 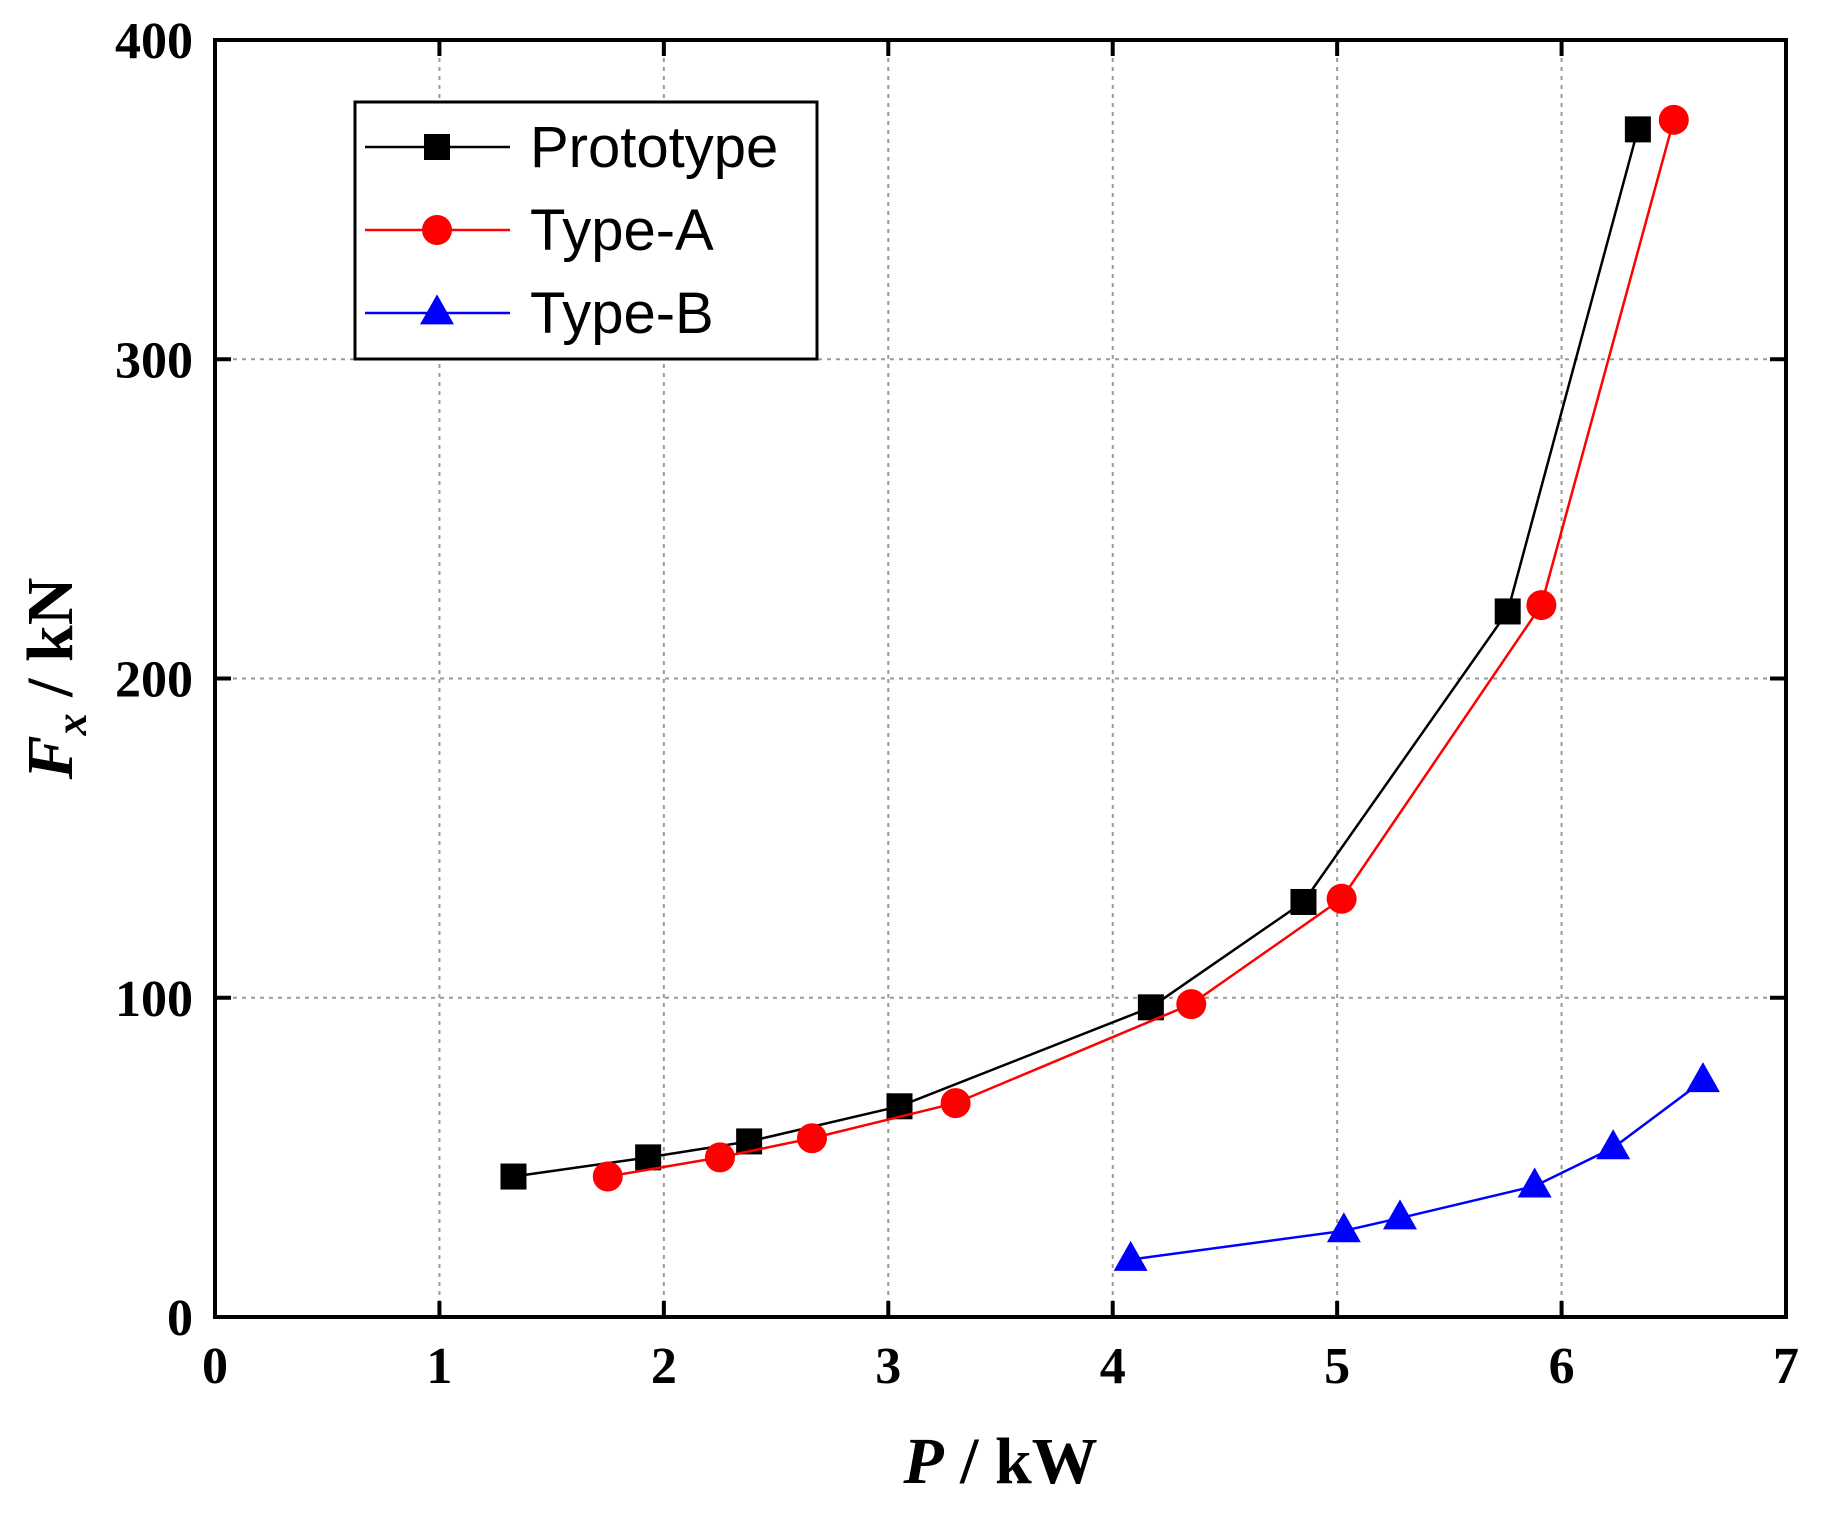 What do you see at coordinates (664, 1366) in the screenshot?
I see `x-tick-label: 2` at bounding box center [664, 1366].